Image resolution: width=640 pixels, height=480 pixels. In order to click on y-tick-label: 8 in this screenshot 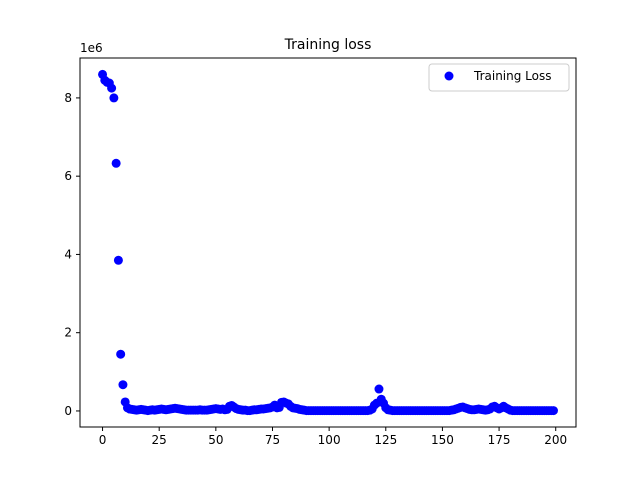, I will do `click(68, 98)`.